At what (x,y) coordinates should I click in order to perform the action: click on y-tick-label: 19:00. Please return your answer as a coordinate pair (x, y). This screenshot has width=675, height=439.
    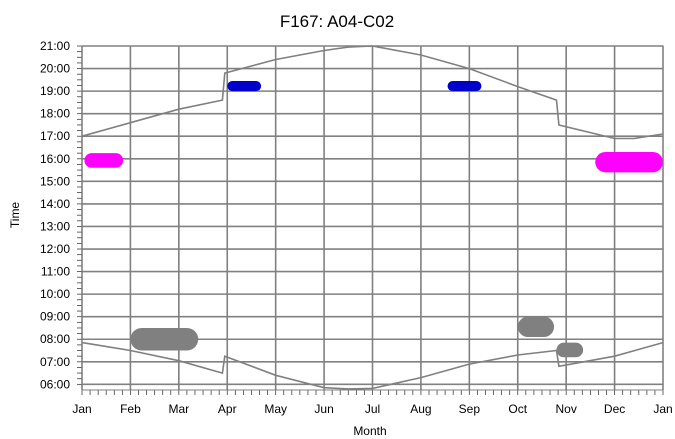
    Looking at the image, I should click on (55, 91).